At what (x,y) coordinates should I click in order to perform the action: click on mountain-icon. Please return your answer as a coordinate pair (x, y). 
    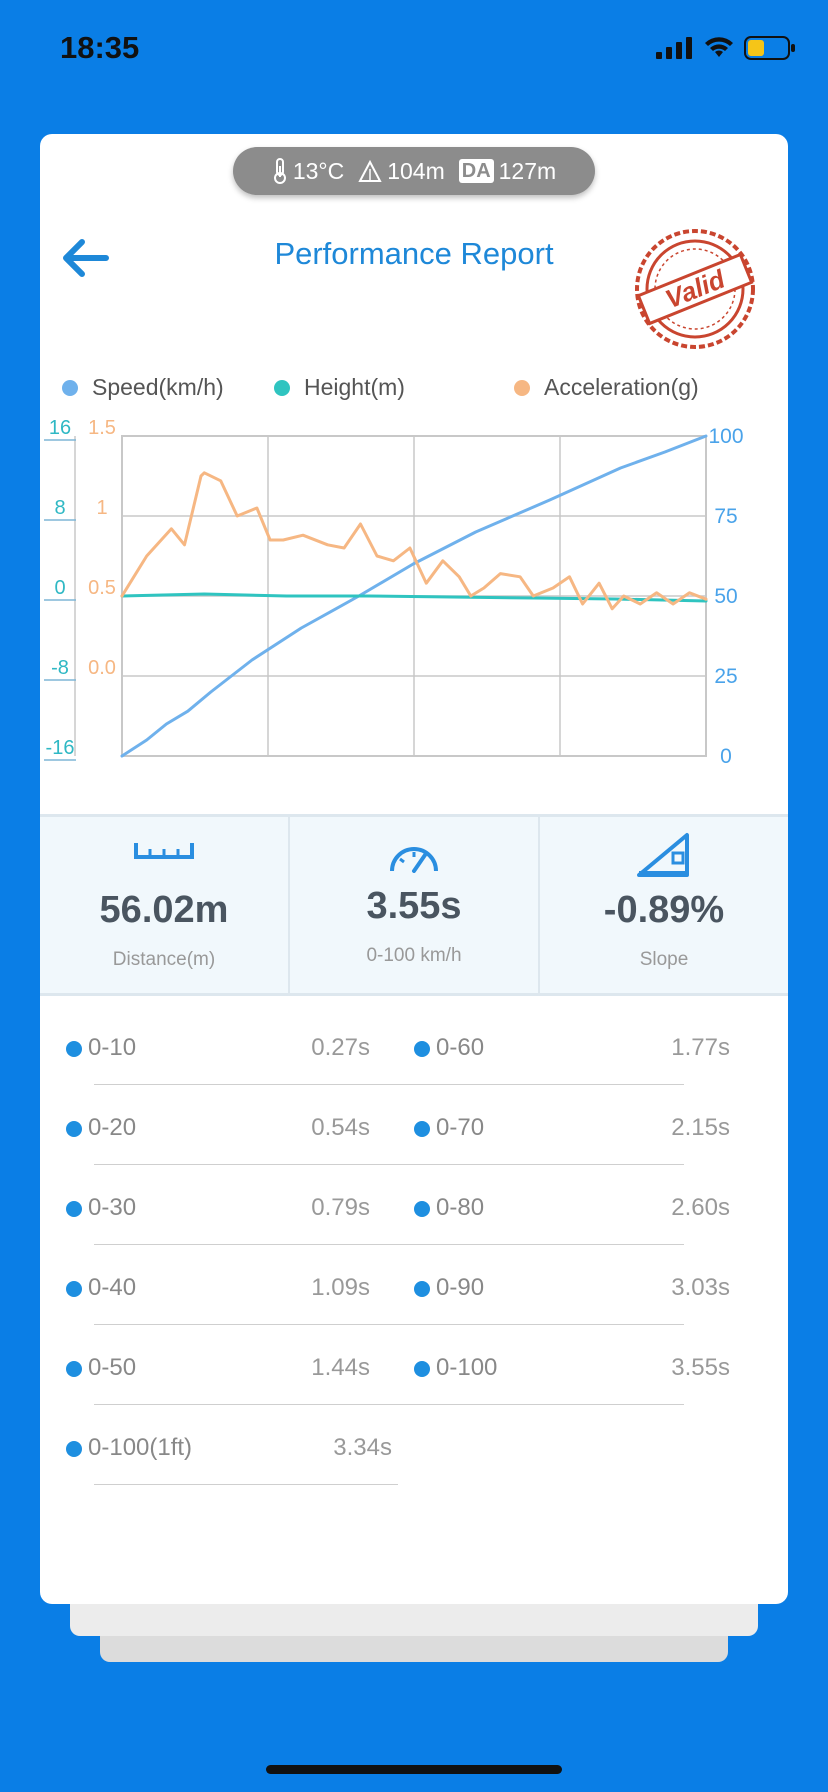
    Looking at the image, I should click on (370, 171).